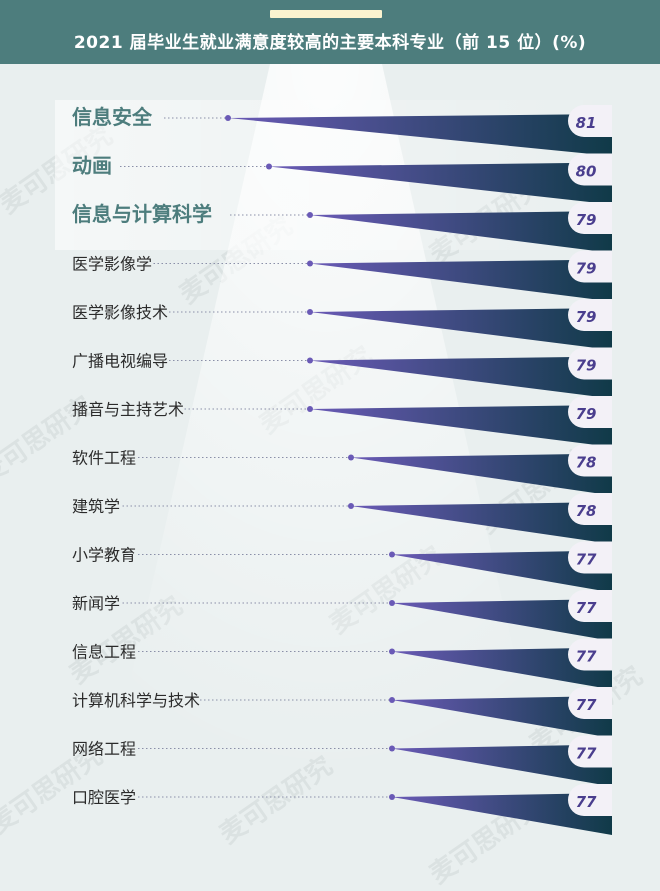  Describe the element at coordinates (128, 409) in the screenshot. I see `category-label: 播音与主持艺术` at that location.